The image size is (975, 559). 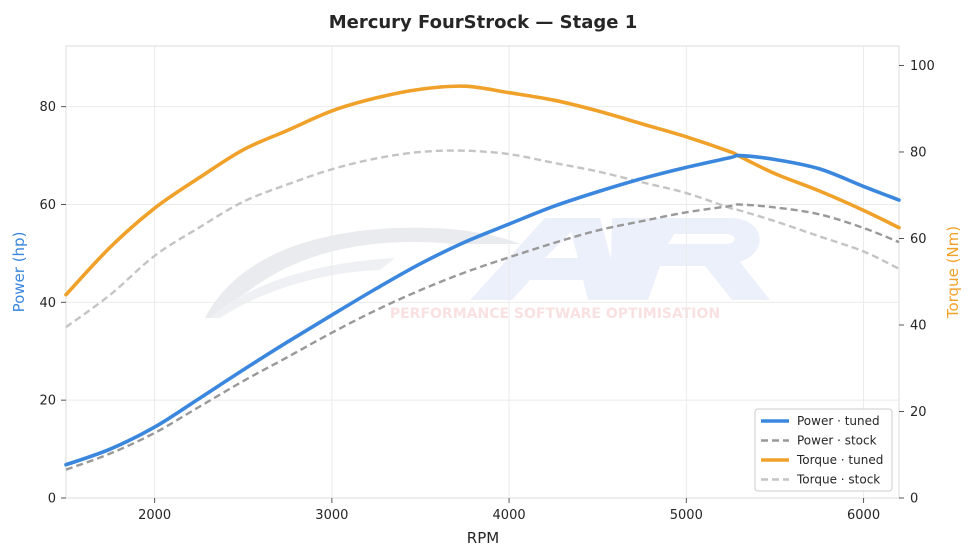 What do you see at coordinates (917, 283) in the screenshot?
I see `right-y-axis-ticks: 0 20 40 60 80 100` at bounding box center [917, 283].